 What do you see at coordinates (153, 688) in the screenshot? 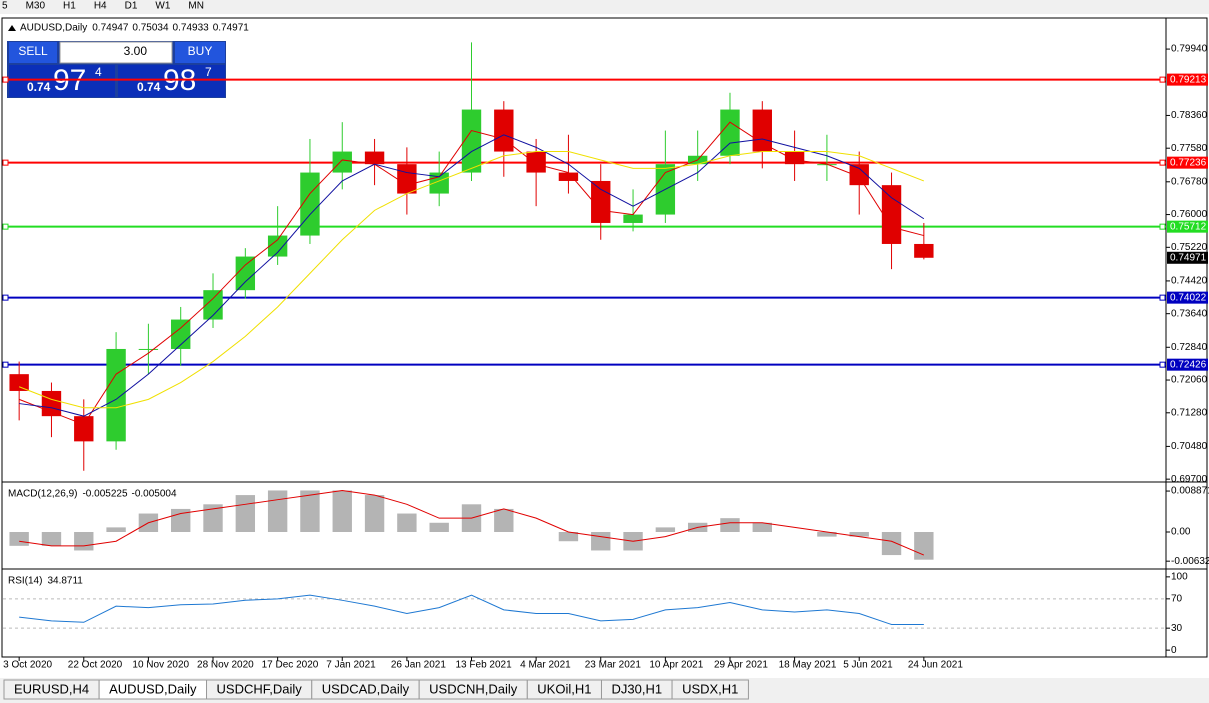
I see `tab-label: AUDUSD,Daily` at bounding box center [153, 688].